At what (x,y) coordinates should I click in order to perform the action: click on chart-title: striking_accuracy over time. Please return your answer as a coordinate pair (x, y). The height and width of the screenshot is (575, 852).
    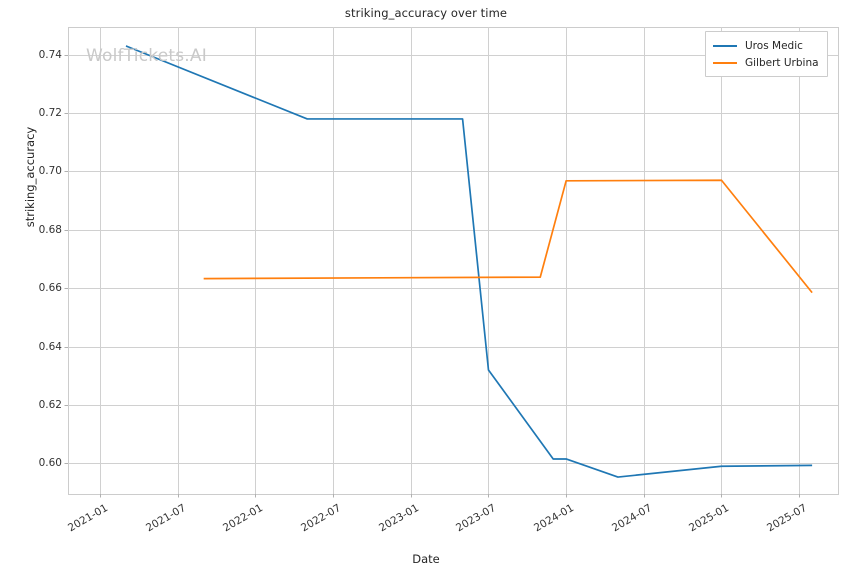
    Looking at the image, I should click on (426, 13).